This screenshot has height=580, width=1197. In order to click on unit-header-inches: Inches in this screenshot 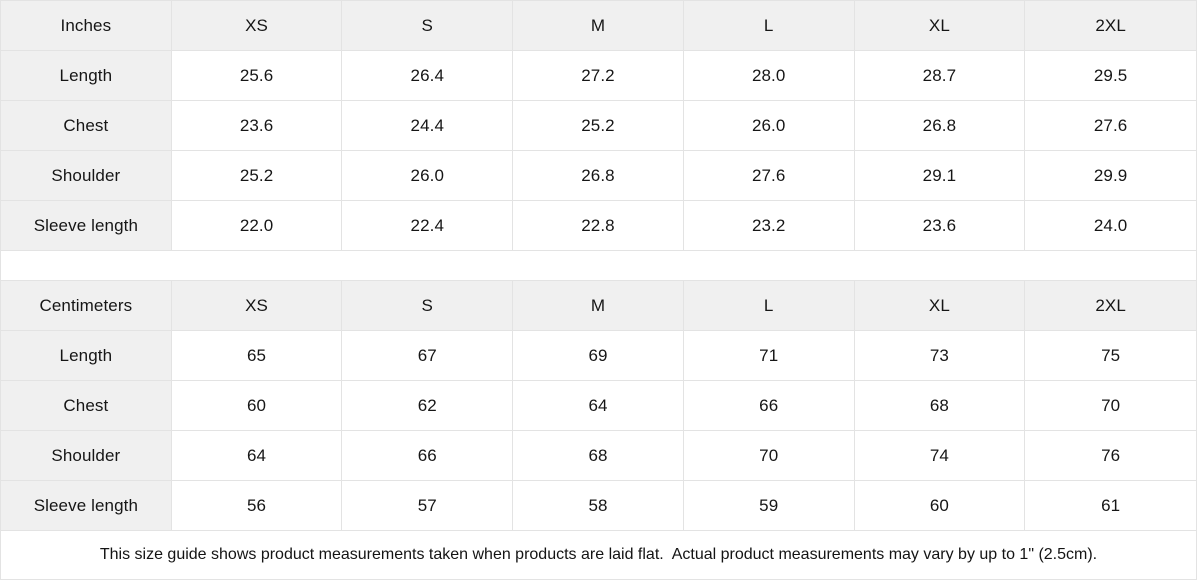, I will do `click(86, 26)`.